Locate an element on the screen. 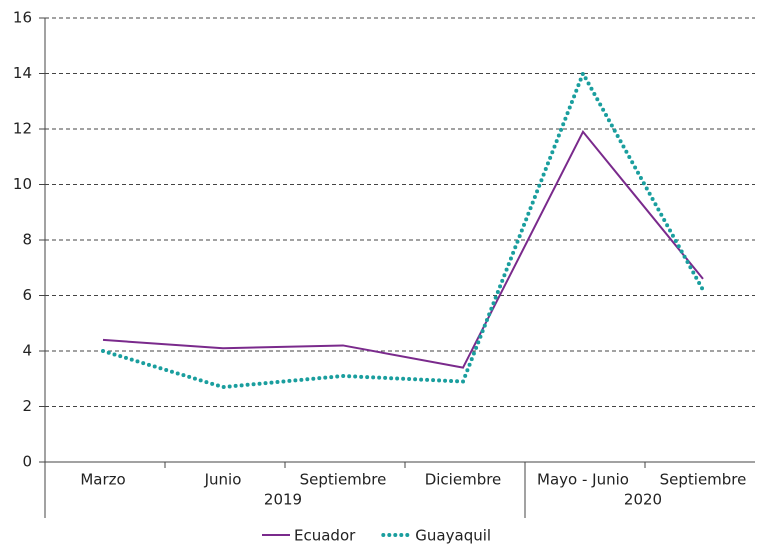 The image size is (757, 548). x-tick-label: Junio is located at coordinates (223, 480).